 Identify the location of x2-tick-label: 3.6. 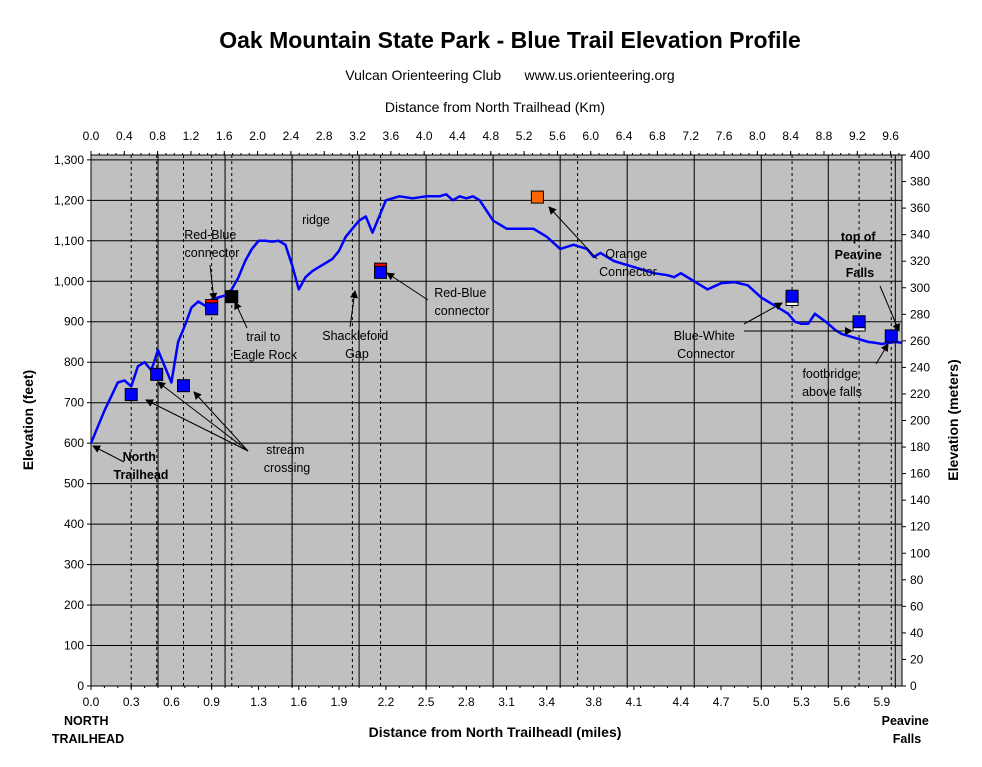
(391, 136).